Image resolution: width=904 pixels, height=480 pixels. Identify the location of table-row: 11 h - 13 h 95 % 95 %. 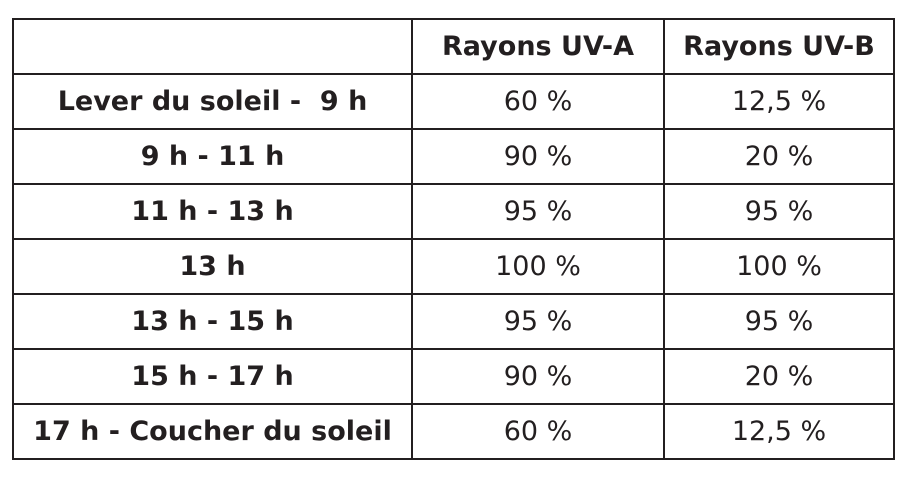
(453, 211).